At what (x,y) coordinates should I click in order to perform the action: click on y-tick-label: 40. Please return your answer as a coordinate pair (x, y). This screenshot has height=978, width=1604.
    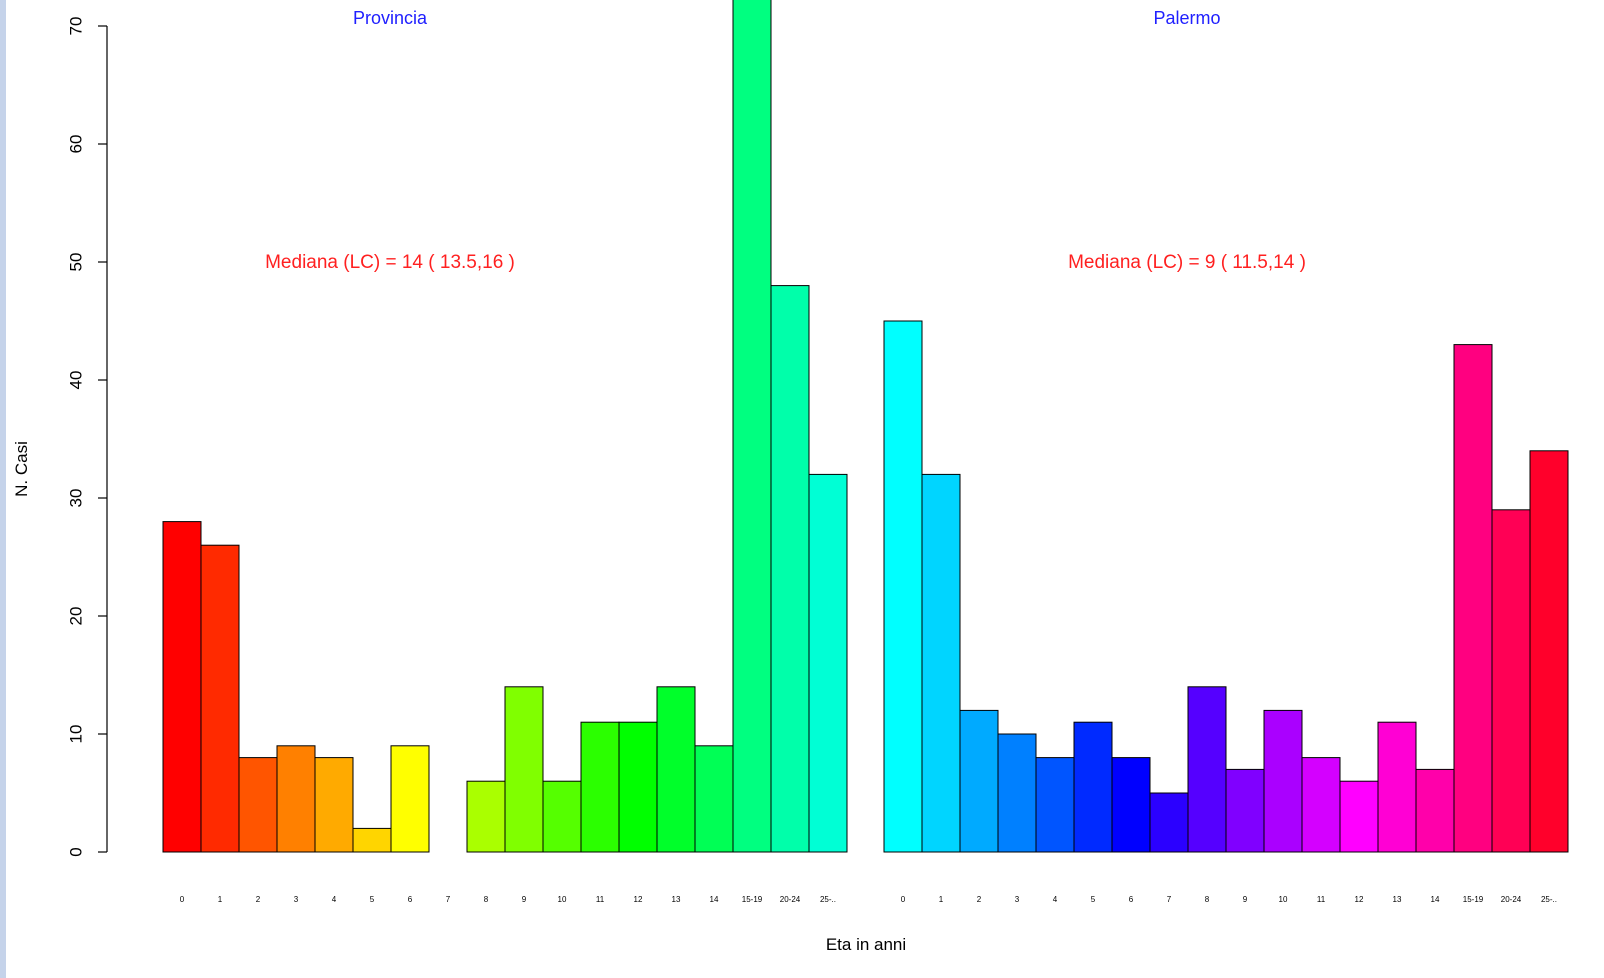
    Looking at the image, I should click on (76, 380).